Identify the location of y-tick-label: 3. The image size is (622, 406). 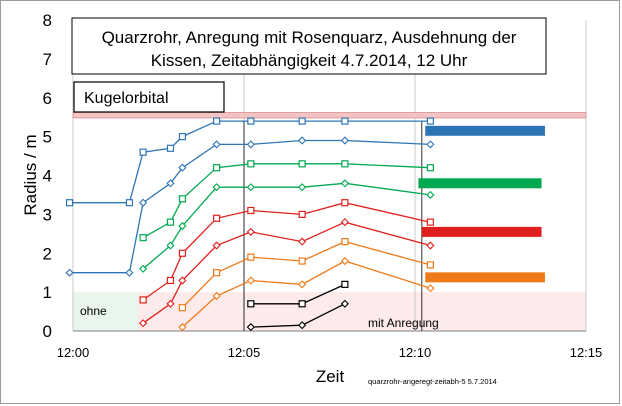
(47, 214).